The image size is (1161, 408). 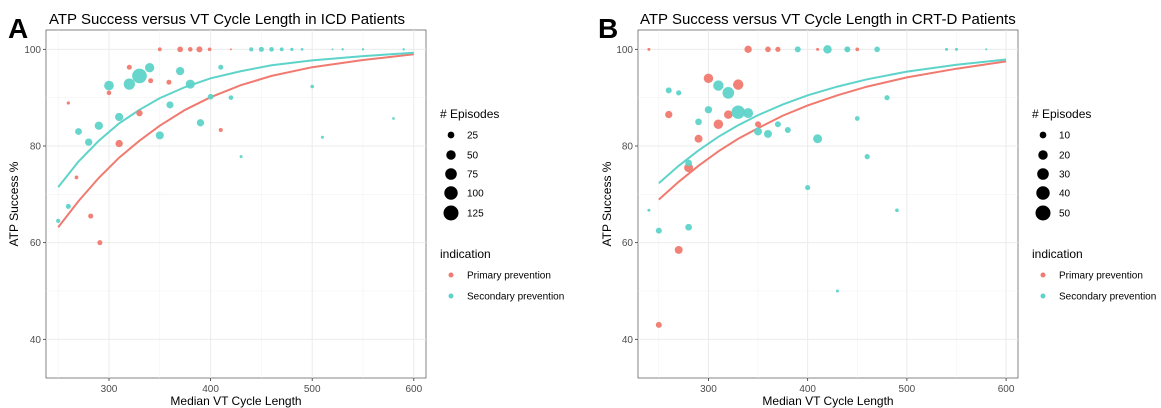 I want to click on y-tick-label: 80, so click(x=36, y=147).